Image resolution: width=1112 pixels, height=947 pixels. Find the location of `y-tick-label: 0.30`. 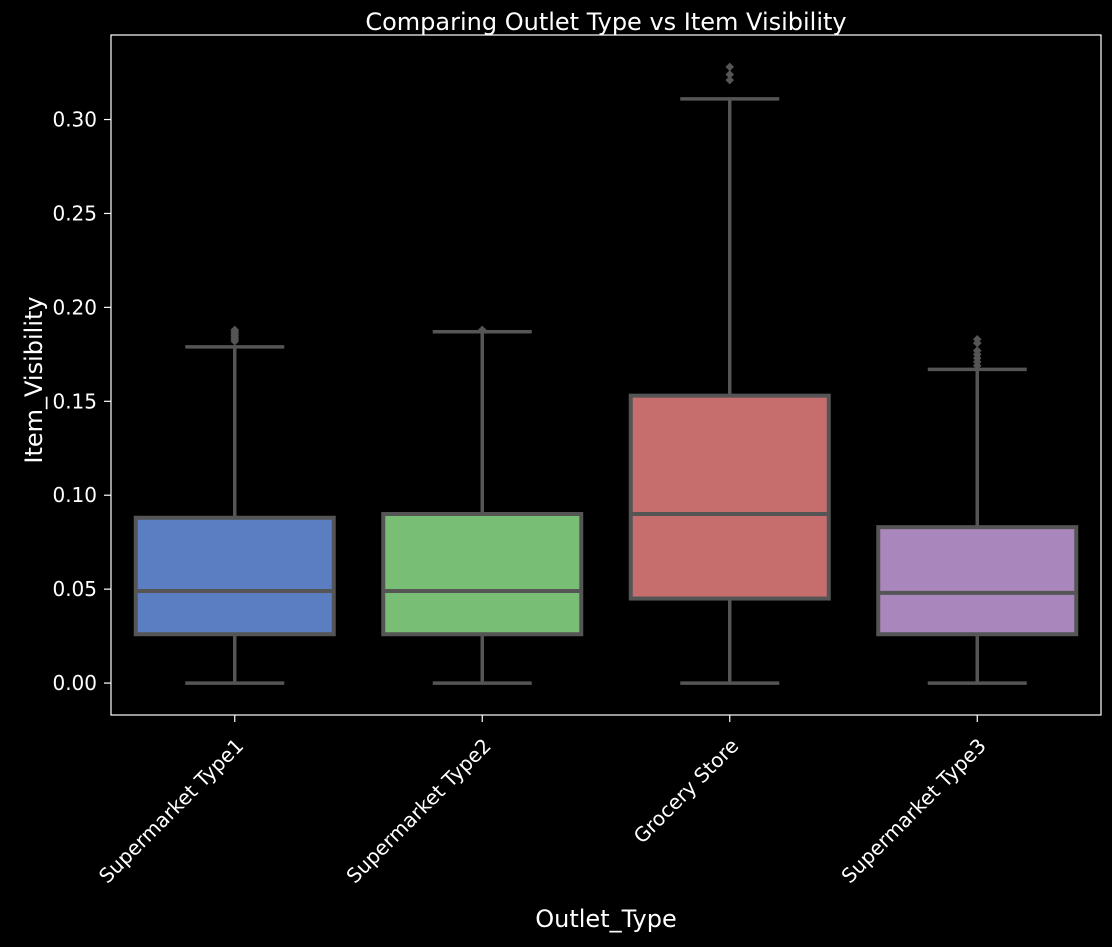

y-tick-label: 0.30 is located at coordinates (74, 120).